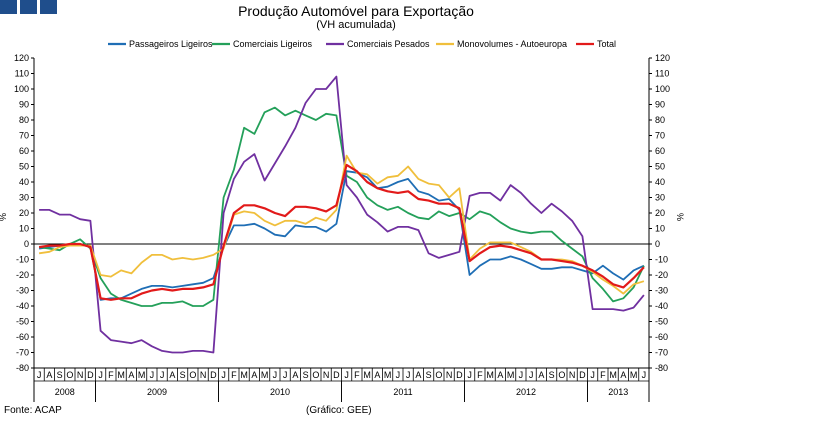  I want to click on y-tick-label-right: -70, so click(661, 353).